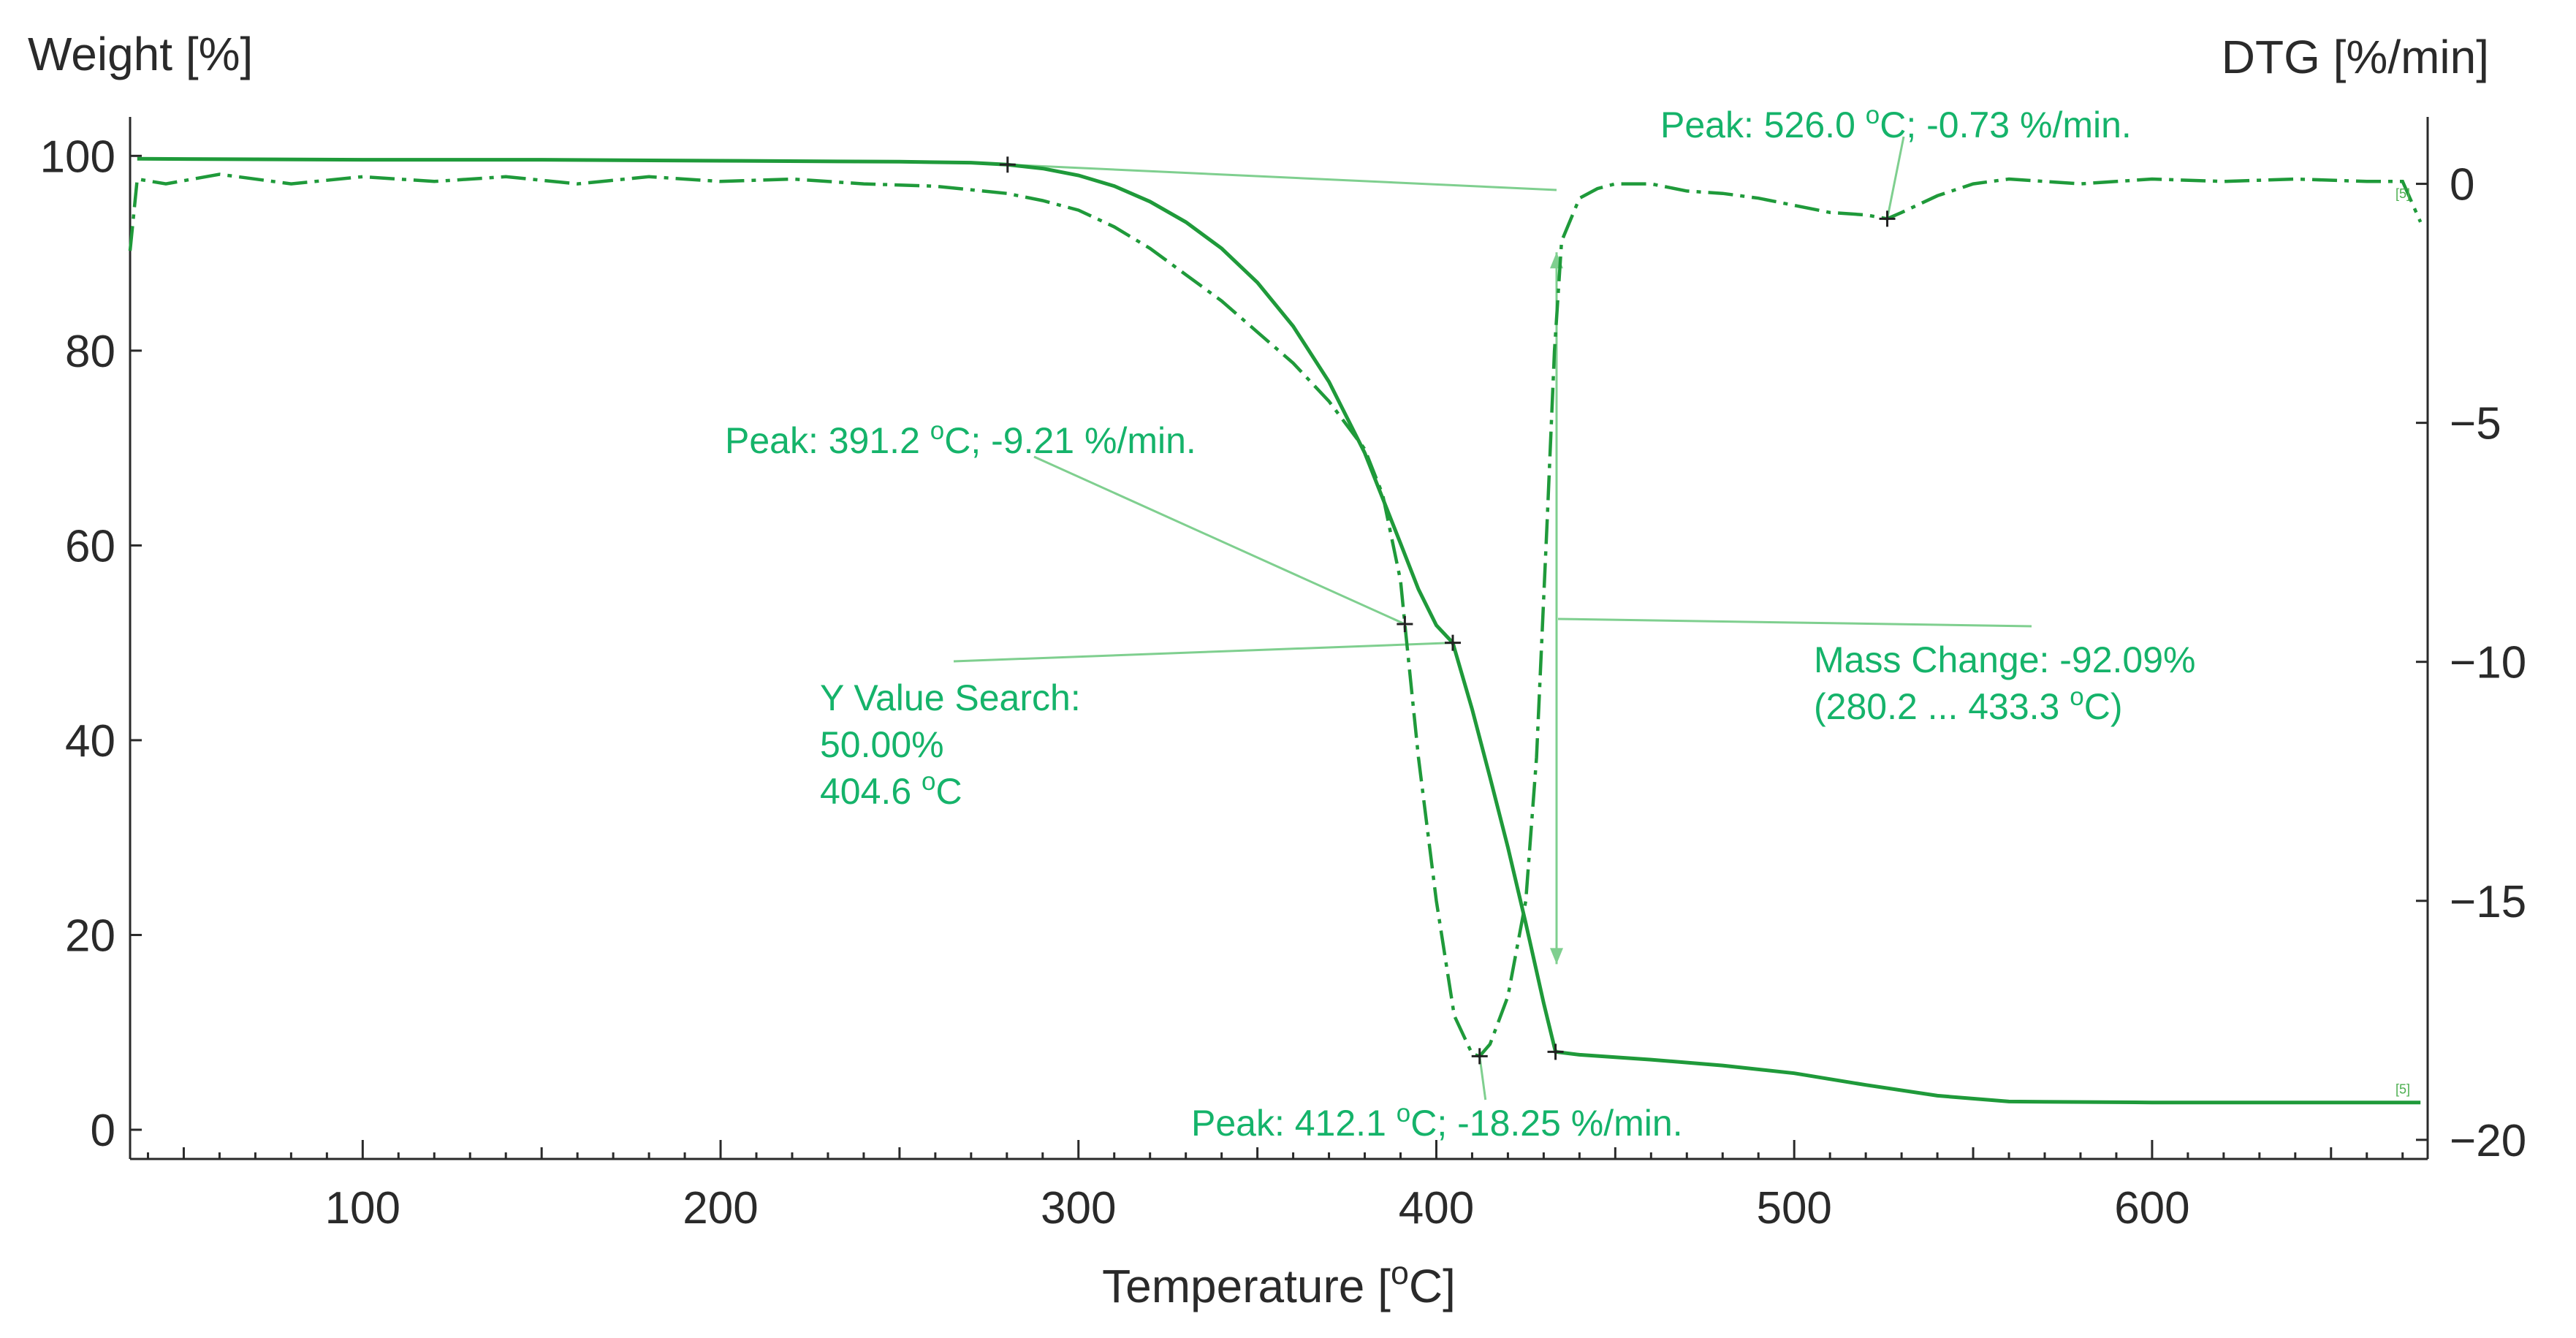  What do you see at coordinates (140, 54) in the screenshot?
I see `y-left-title: Weight [%]` at bounding box center [140, 54].